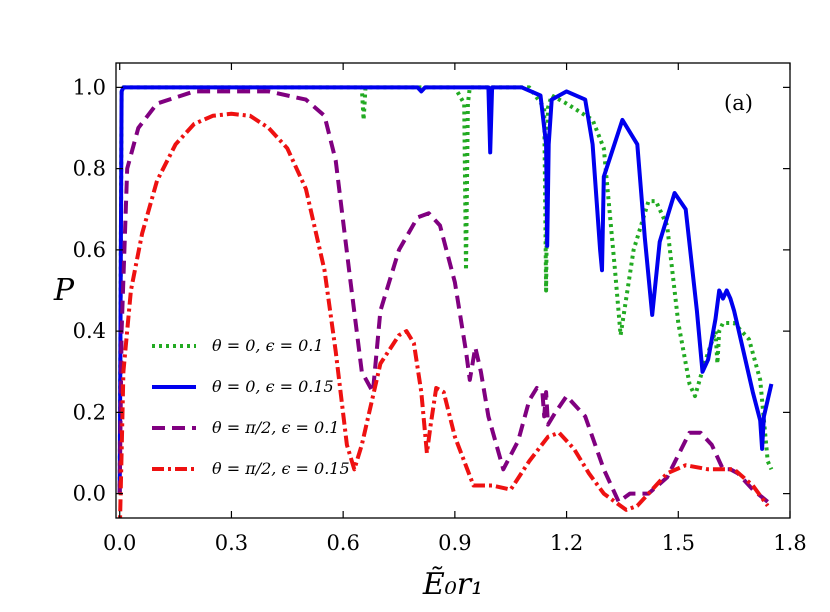  I want to click on x-tick-label: 0.6, so click(342, 543).